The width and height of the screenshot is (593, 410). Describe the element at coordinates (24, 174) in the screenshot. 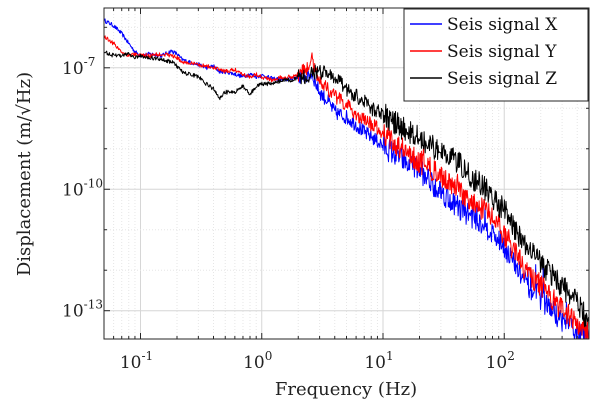

I see `y-axis-title: Displacement (m/√Hz)` at that location.